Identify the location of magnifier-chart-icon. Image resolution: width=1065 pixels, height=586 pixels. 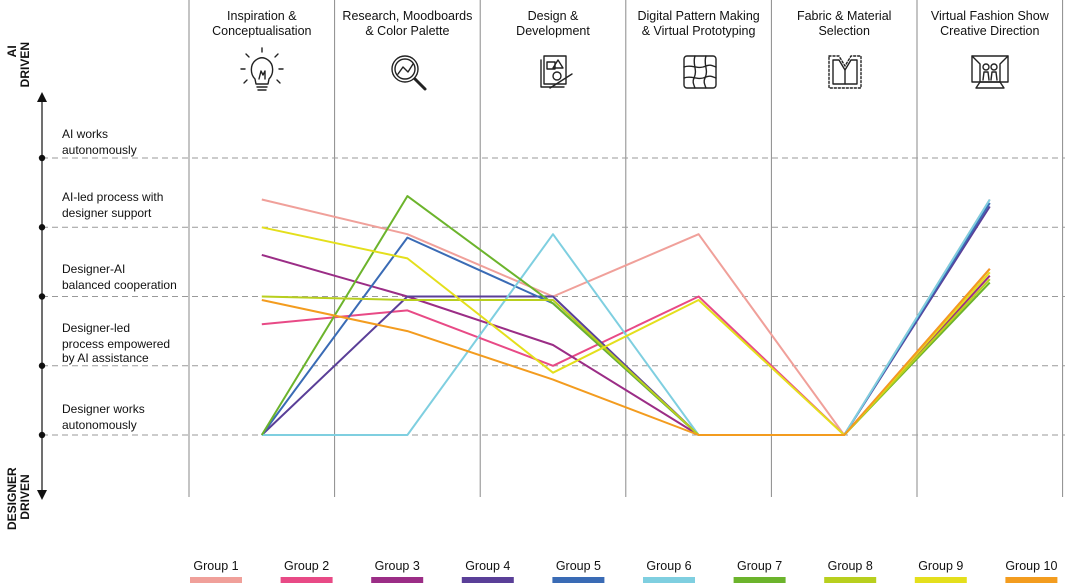
(409, 73).